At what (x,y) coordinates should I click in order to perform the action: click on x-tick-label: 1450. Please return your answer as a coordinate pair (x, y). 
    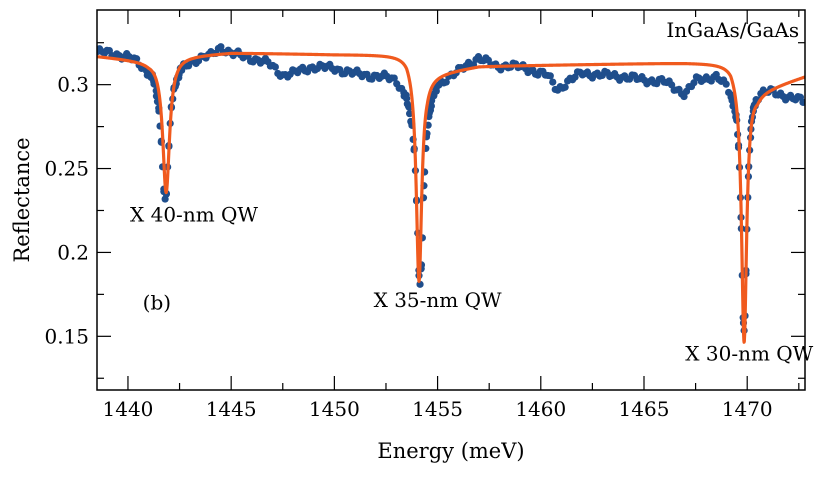
    Looking at the image, I should click on (334, 409).